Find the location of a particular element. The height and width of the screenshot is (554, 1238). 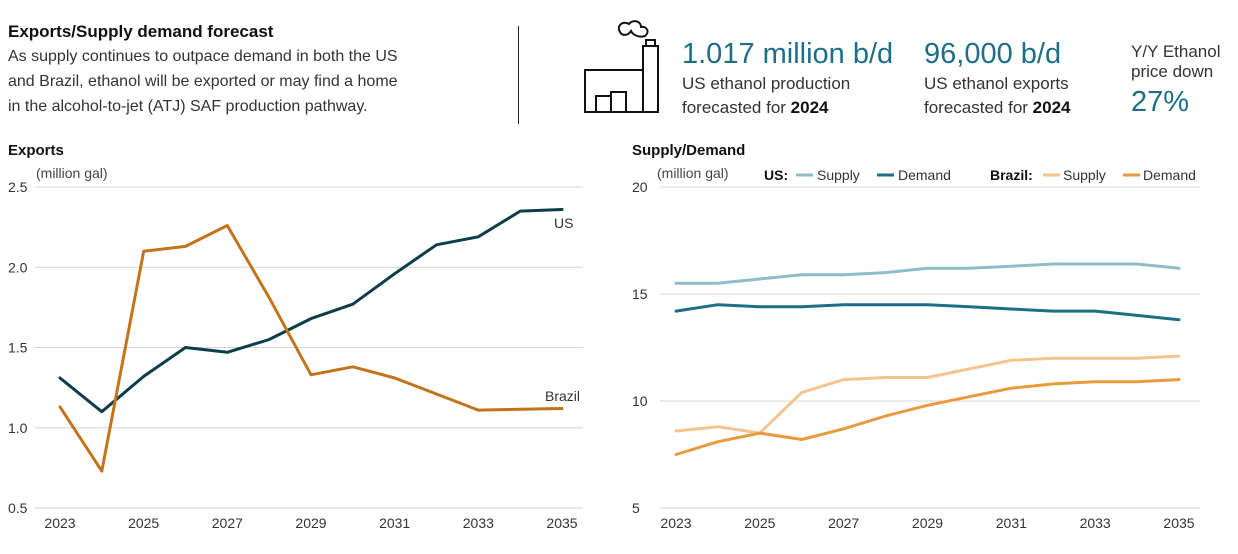

series-label-brazil: Brazil is located at coordinates (562, 396).